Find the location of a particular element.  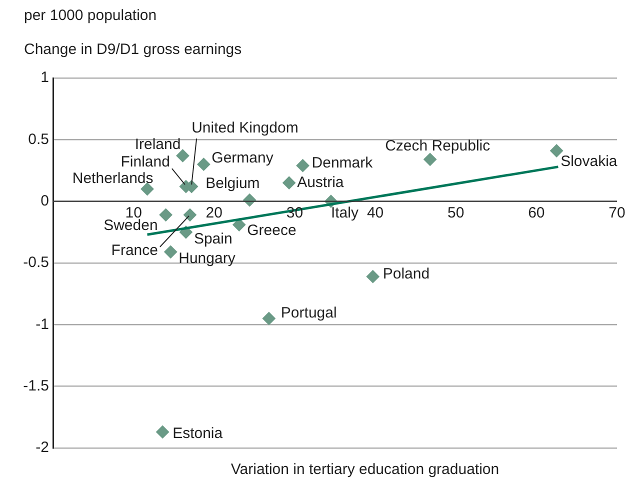

x-tick-label: 70 is located at coordinates (617, 213).